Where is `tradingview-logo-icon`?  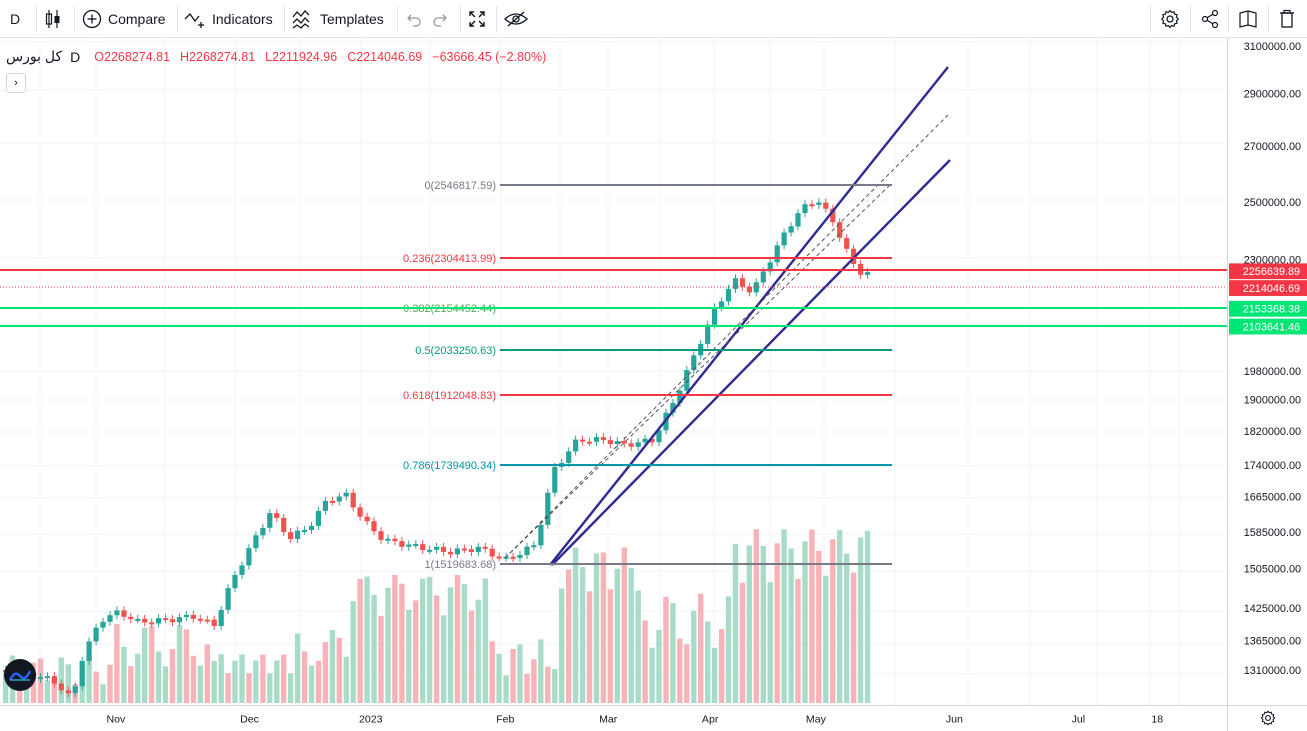 tradingview-logo-icon is located at coordinates (20, 675).